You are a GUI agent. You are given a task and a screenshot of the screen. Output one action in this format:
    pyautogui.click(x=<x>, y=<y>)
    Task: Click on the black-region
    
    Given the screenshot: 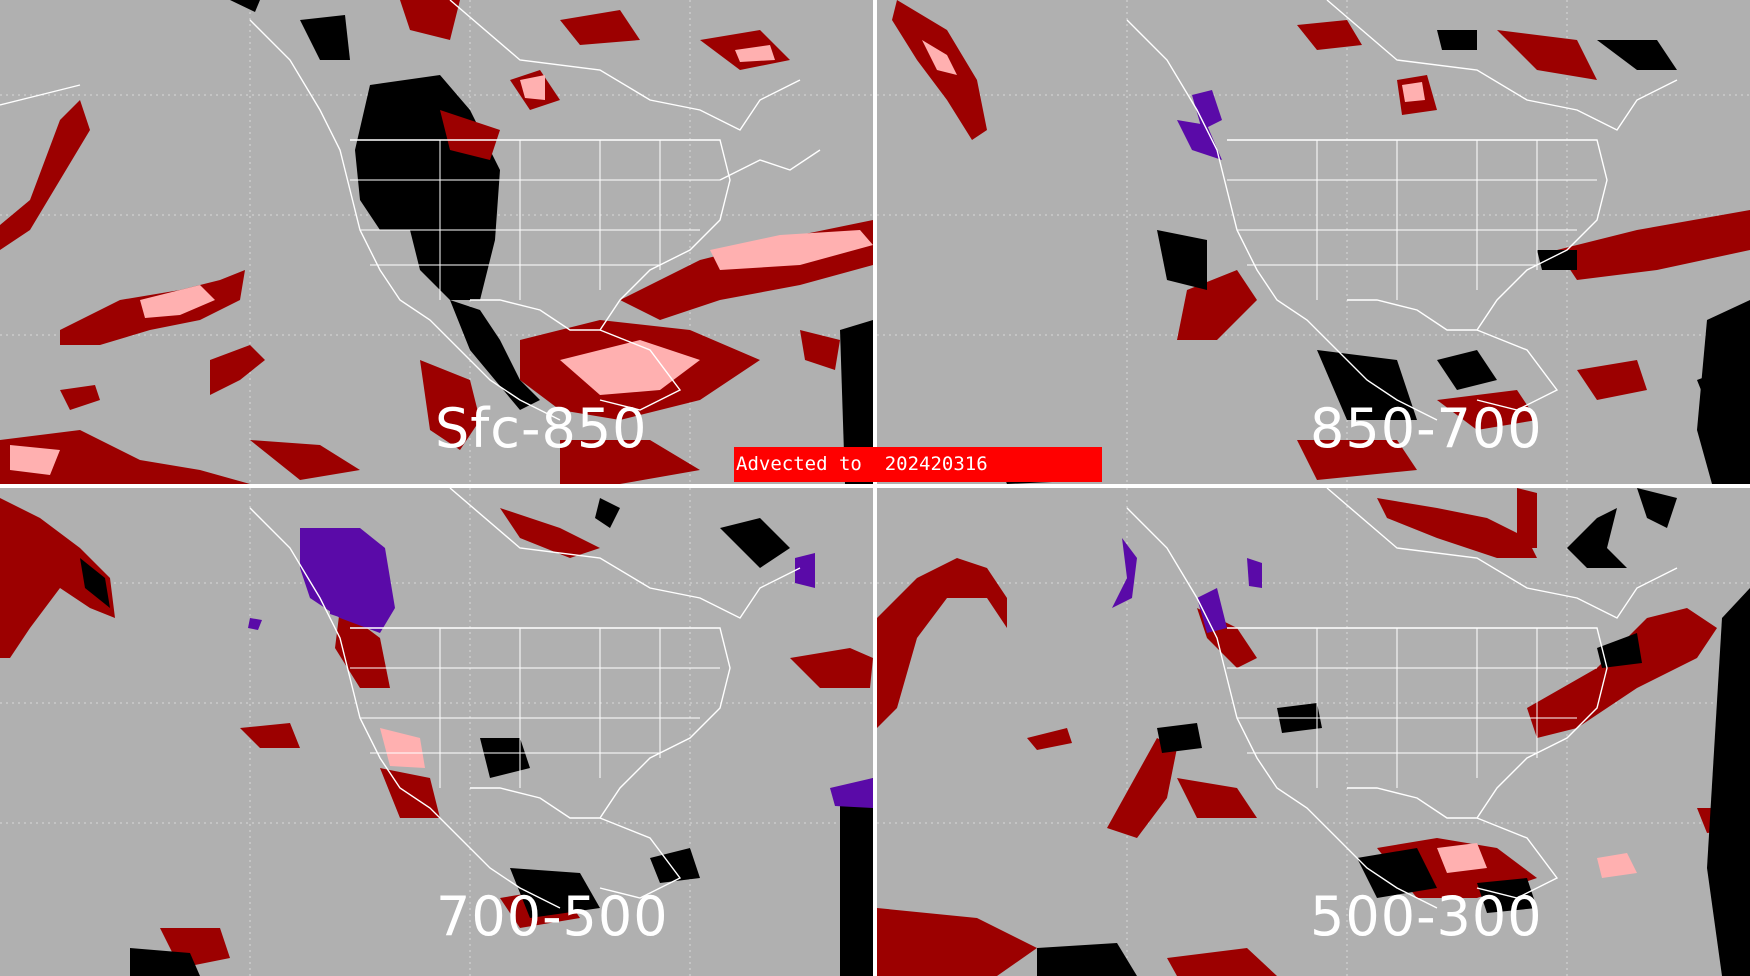 What is the action you would take?
    pyautogui.click(x=427, y=187)
    